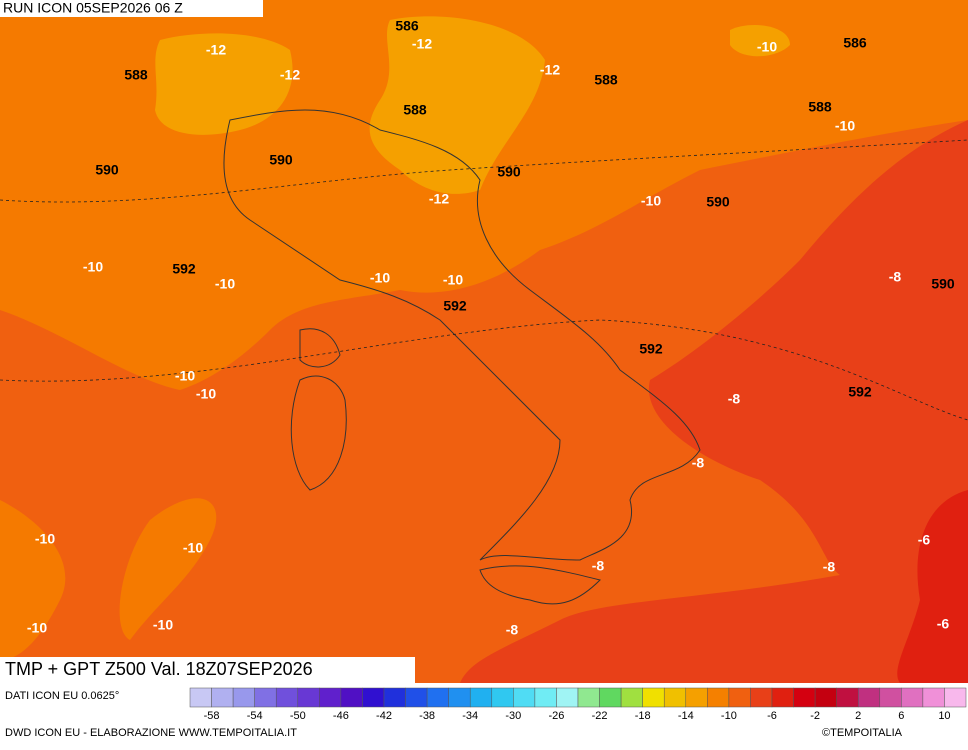 Image resolution: width=968 pixels, height=750 pixels. I want to click on map-title: TMP + GPT Z500 Val. 18Z07SEP2026, so click(159, 669).